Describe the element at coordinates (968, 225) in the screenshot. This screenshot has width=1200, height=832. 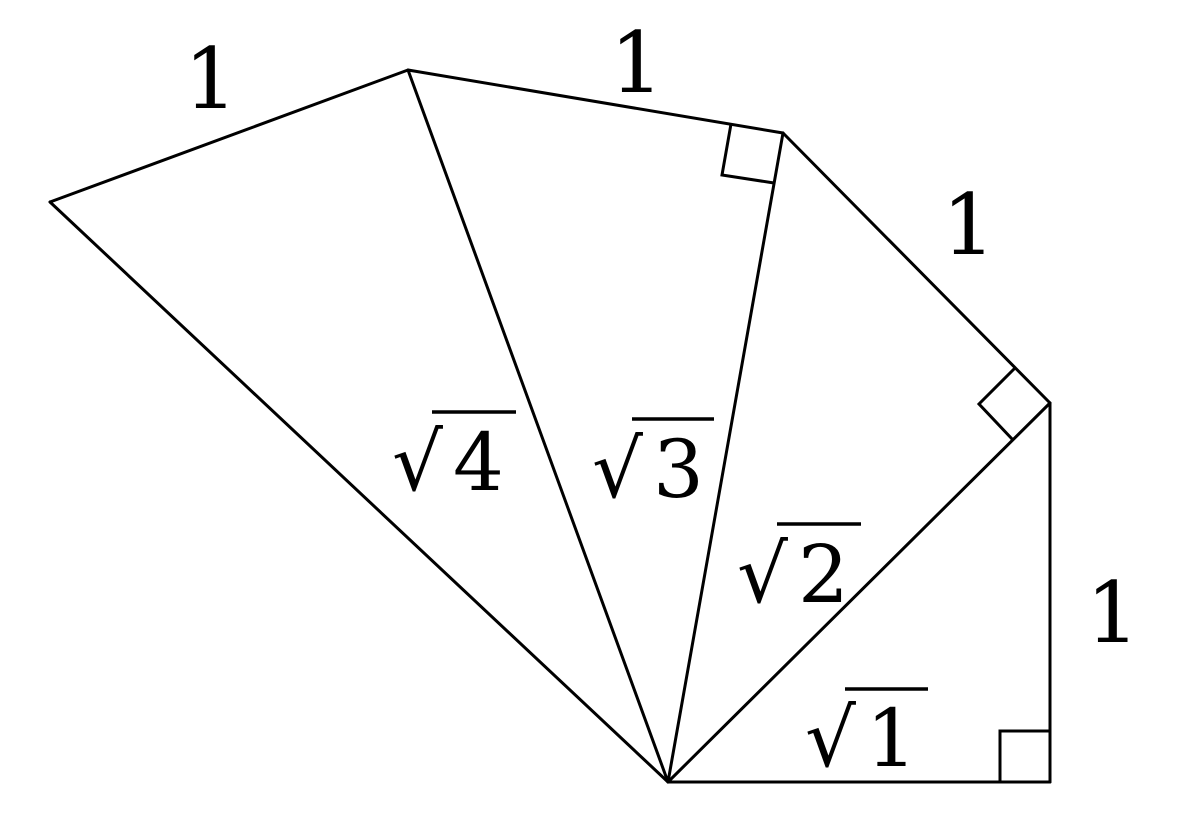
I see `label-unit-upper-right: 1` at that location.